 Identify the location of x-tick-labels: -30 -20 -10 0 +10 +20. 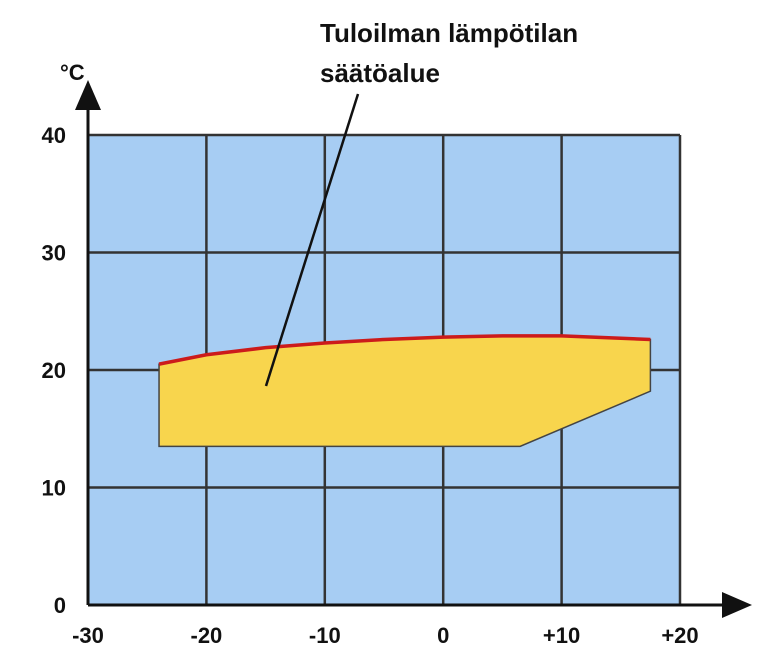
(385, 635).